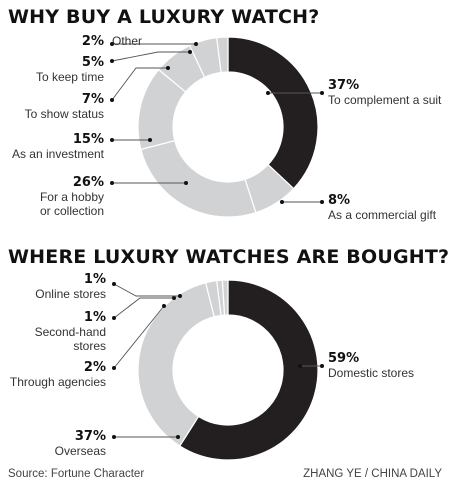 Image resolution: width=450 pixels, height=492 pixels. Describe the element at coordinates (76, 474) in the screenshot. I see `source-note: Source: Fortune Character` at that location.